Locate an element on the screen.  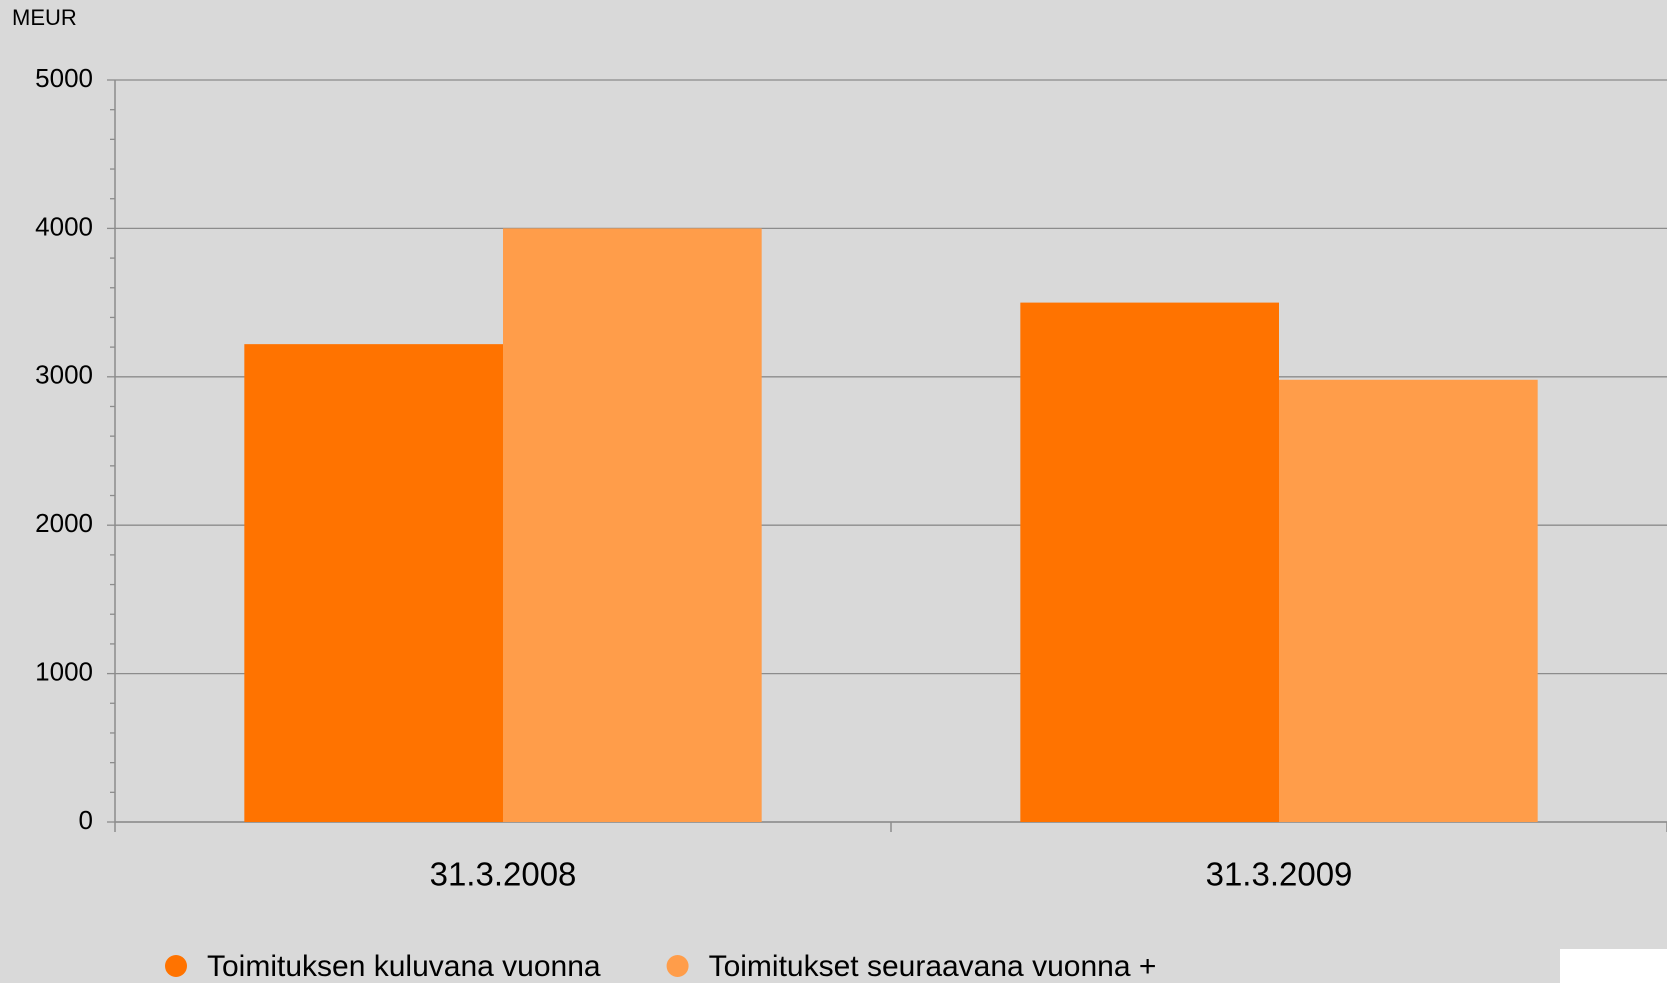
y-tick-label: 0 is located at coordinates (86, 820).